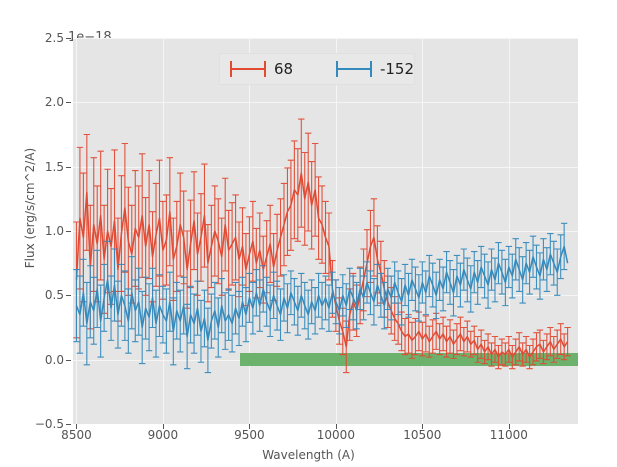  Describe the element at coordinates (54, 166) in the screenshot. I see `y-tick-label: 1.5` at that location.